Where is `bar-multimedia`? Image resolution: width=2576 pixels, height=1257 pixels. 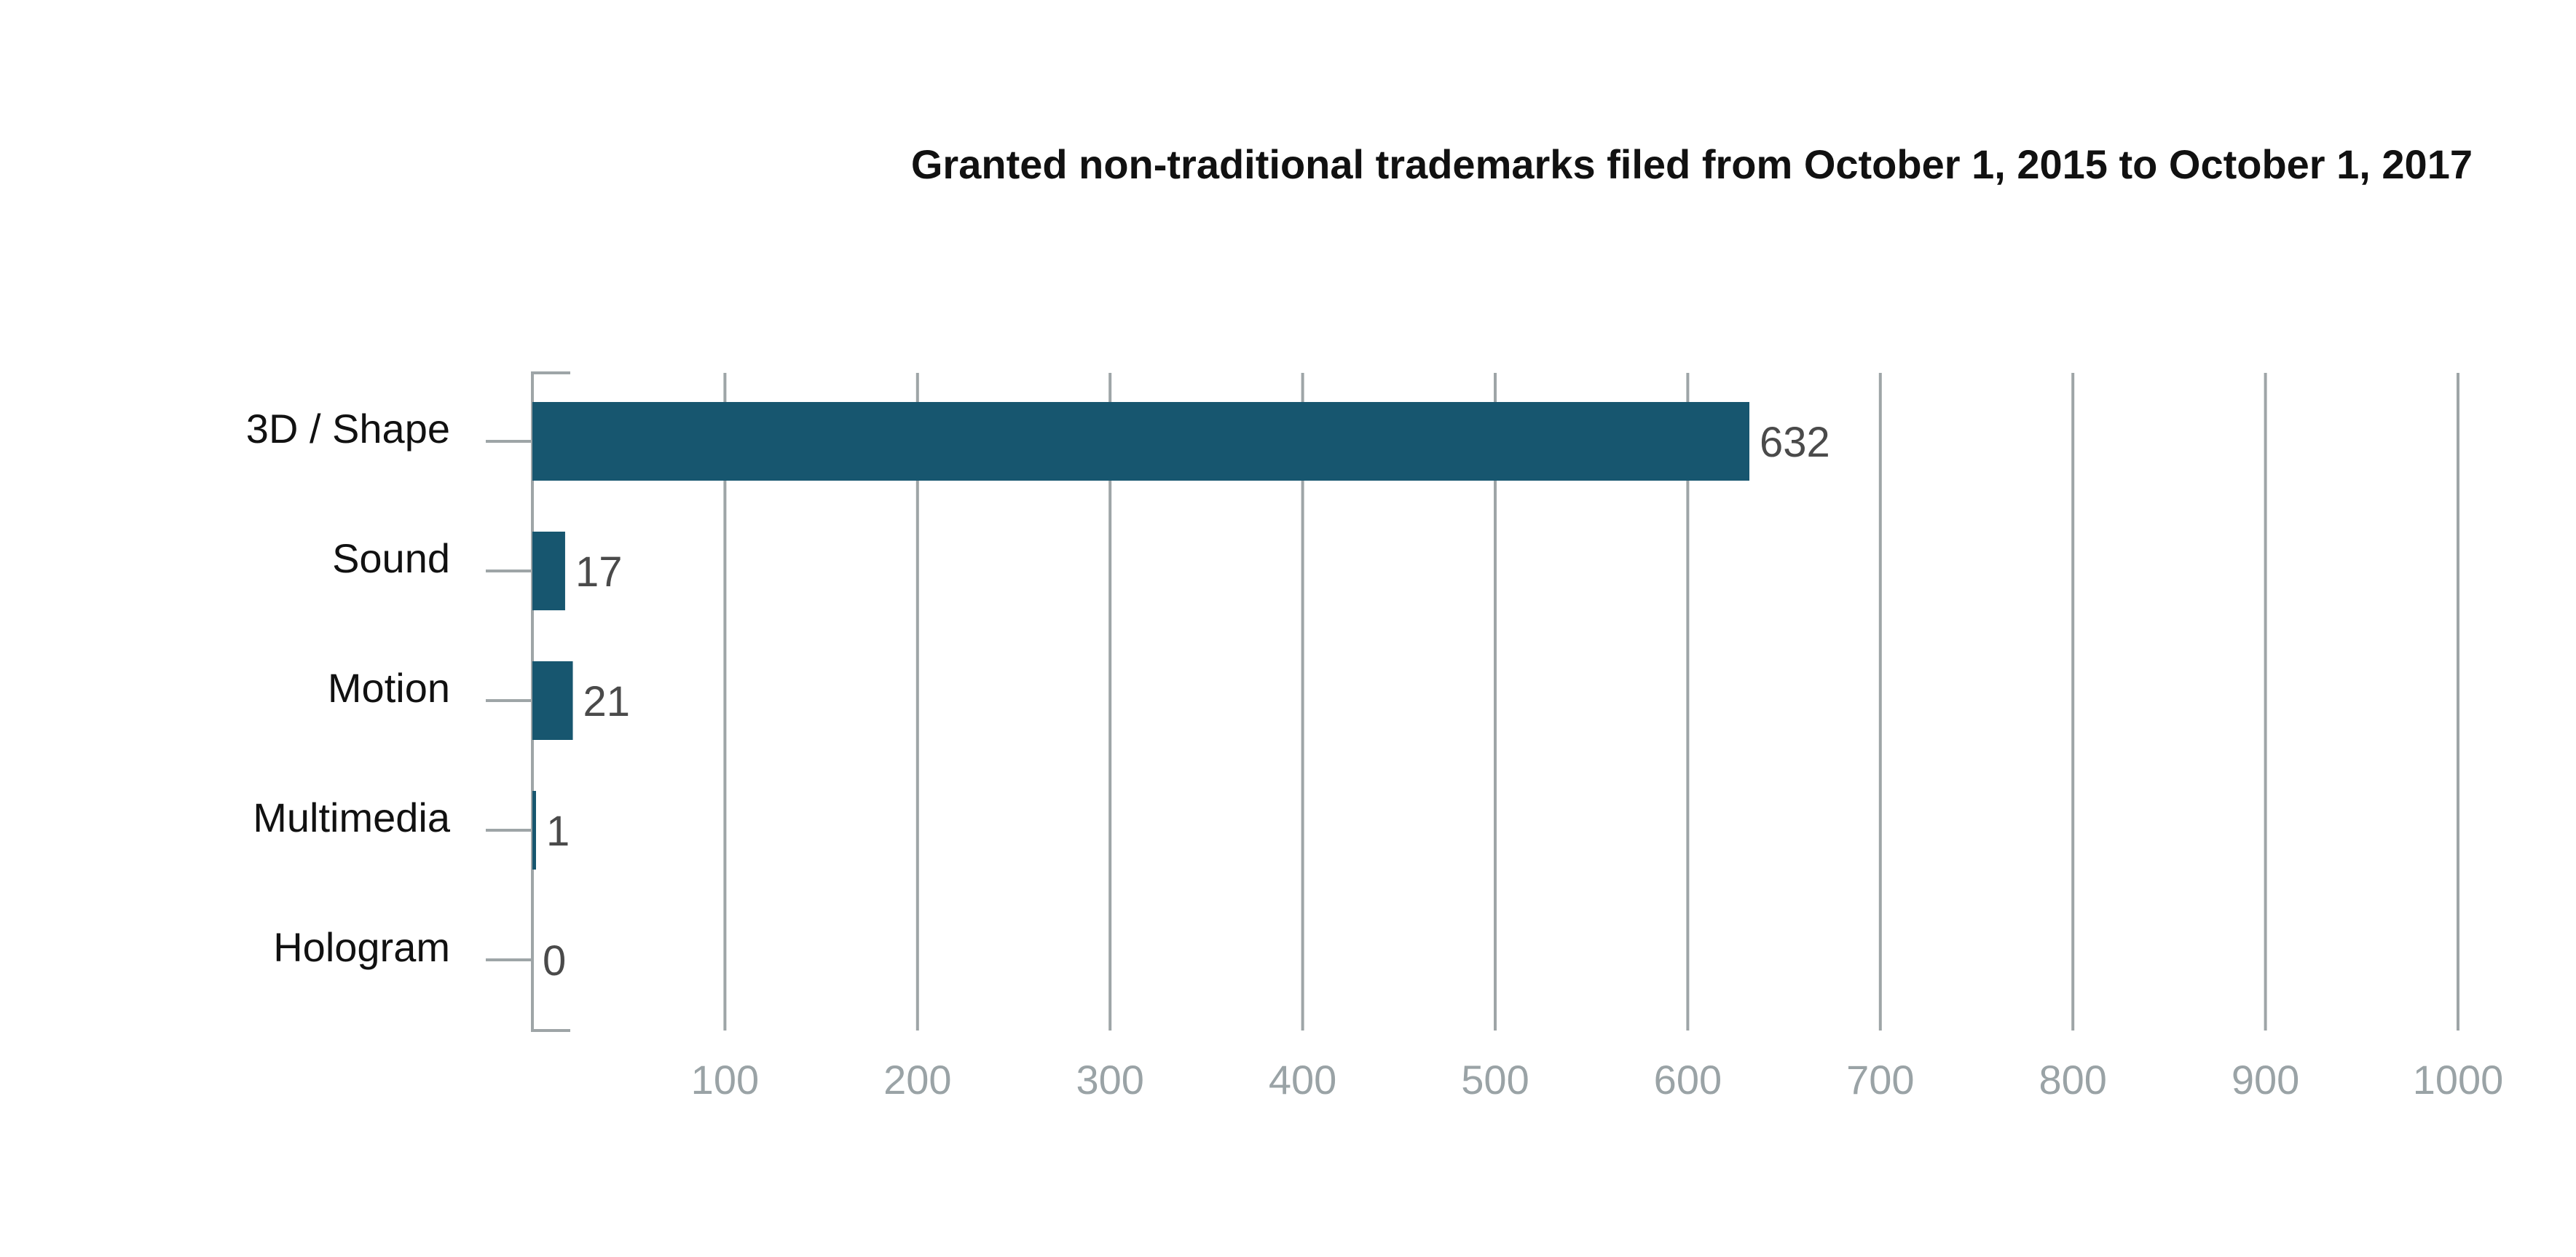 bar-multimedia is located at coordinates (534, 831).